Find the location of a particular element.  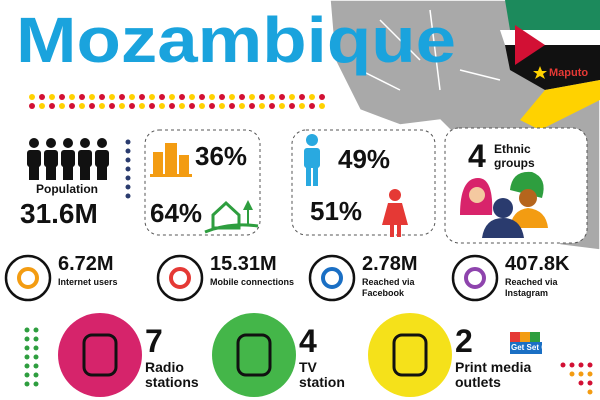

icon-circle is located at coordinates (332, 278).